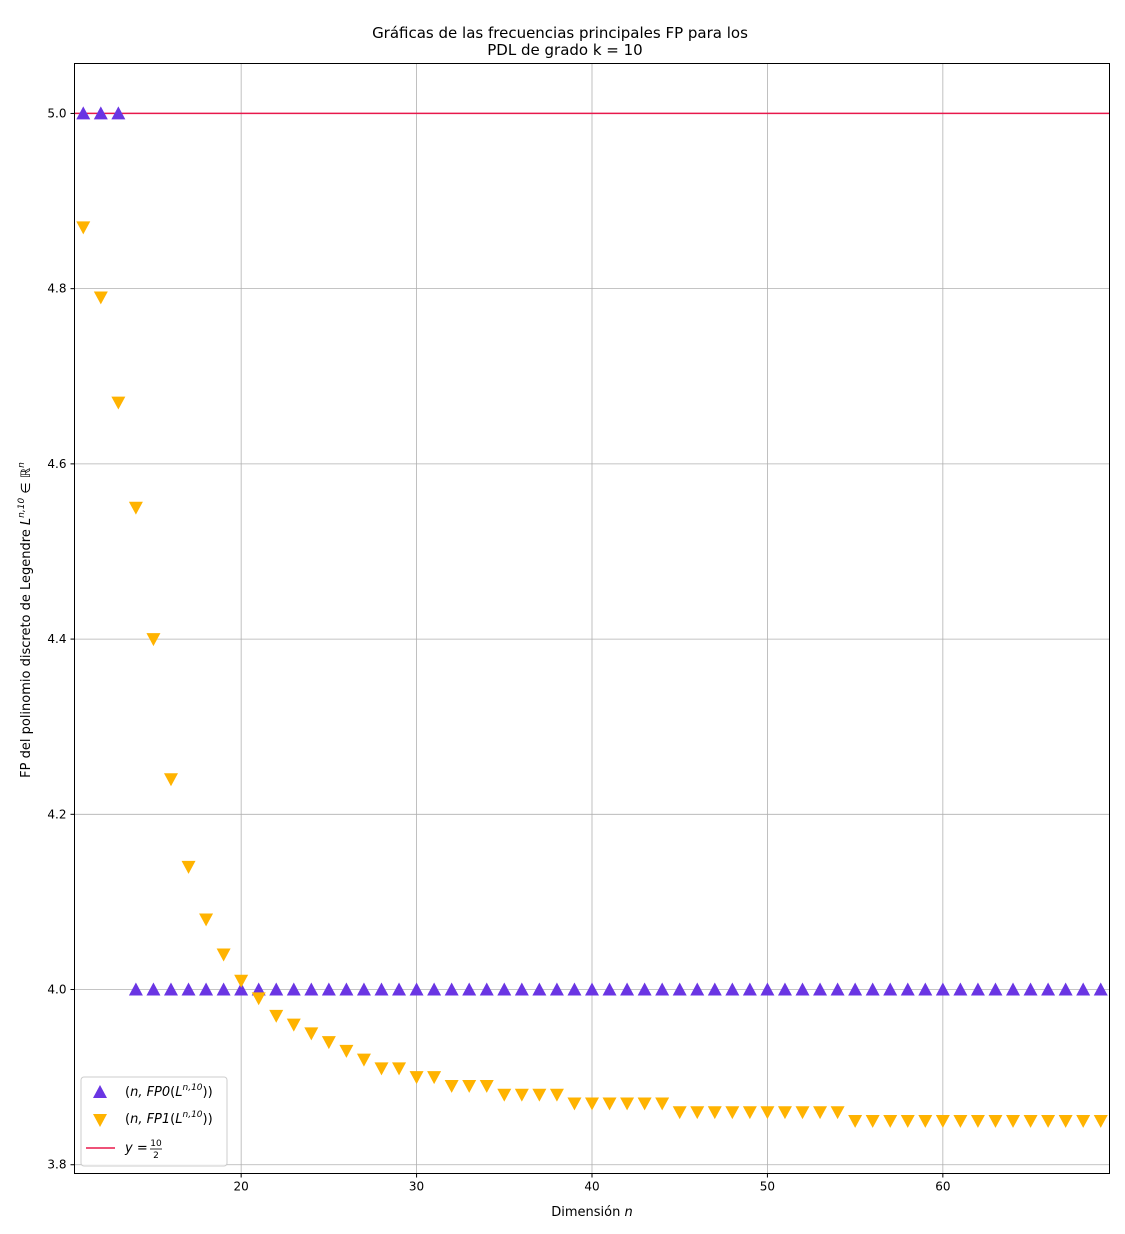 The image size is (1125, 1234). Describe the element at coordinates (942, 1187) in the screenshot. I see `x-tick-label: 60` at that location.